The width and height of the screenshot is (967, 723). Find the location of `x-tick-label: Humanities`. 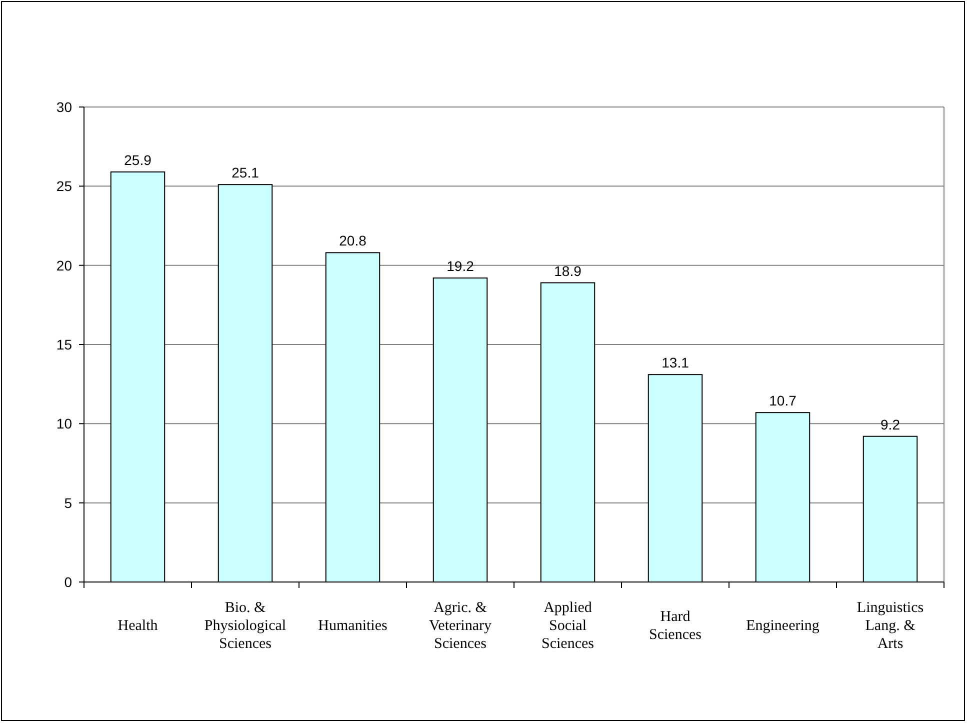

x-tick-label: Humanities is located at coordinates (353, 626).